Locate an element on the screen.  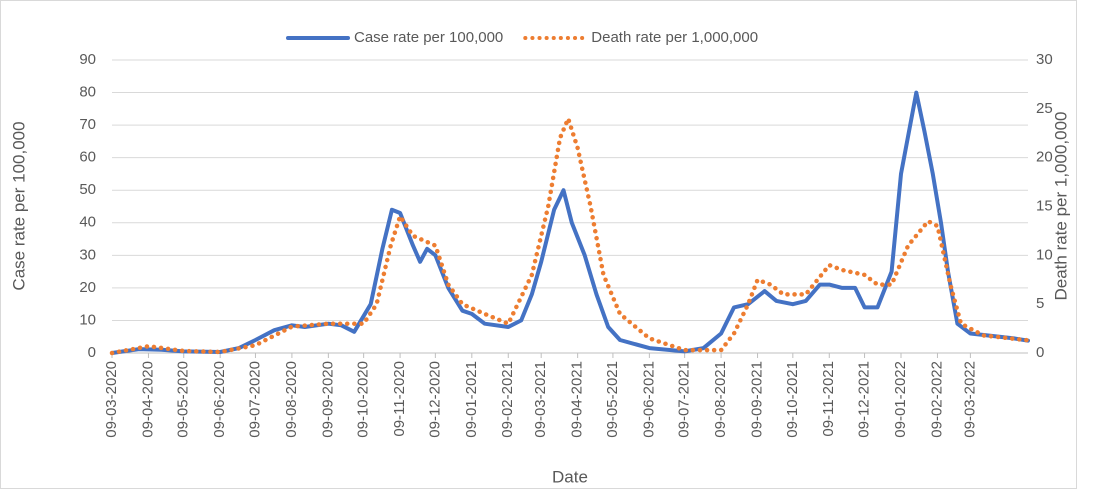
x-tick-label: 09-10-2021 is located at coordinates (792, 399).